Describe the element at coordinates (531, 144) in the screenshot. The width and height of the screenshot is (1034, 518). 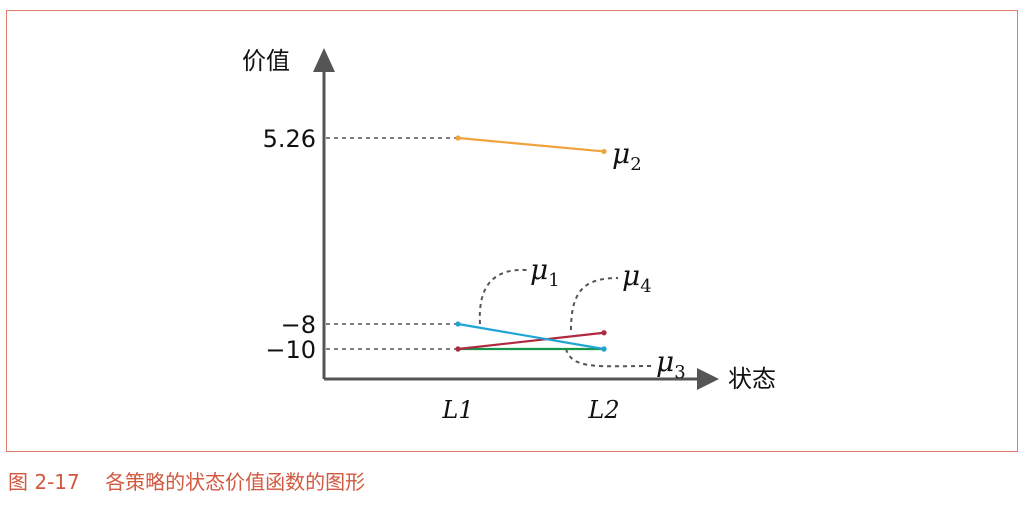
I see `series-line-μ2` at that location.